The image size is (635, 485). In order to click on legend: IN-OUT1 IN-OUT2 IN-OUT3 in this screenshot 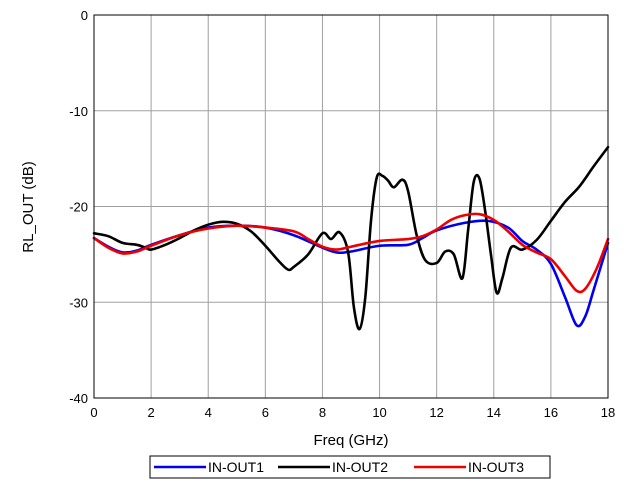, I will do `click(350, 467)`.